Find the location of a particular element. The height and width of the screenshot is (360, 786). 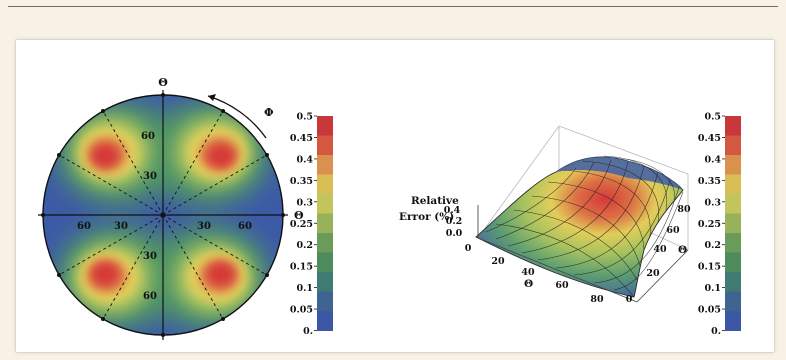

tick-label-right-30: 30 is located at coordinates (204, 226).